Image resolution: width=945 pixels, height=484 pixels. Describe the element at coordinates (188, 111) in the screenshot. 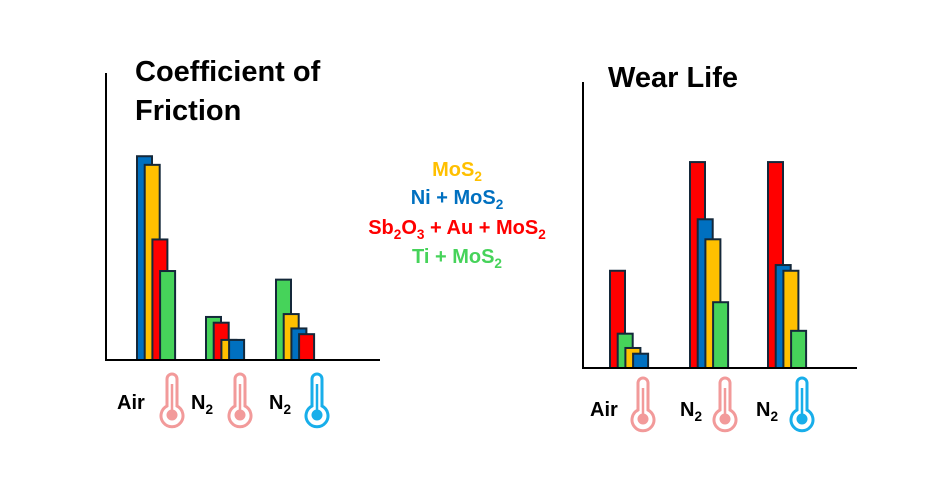

I see `chart-title: Friction` at that location.